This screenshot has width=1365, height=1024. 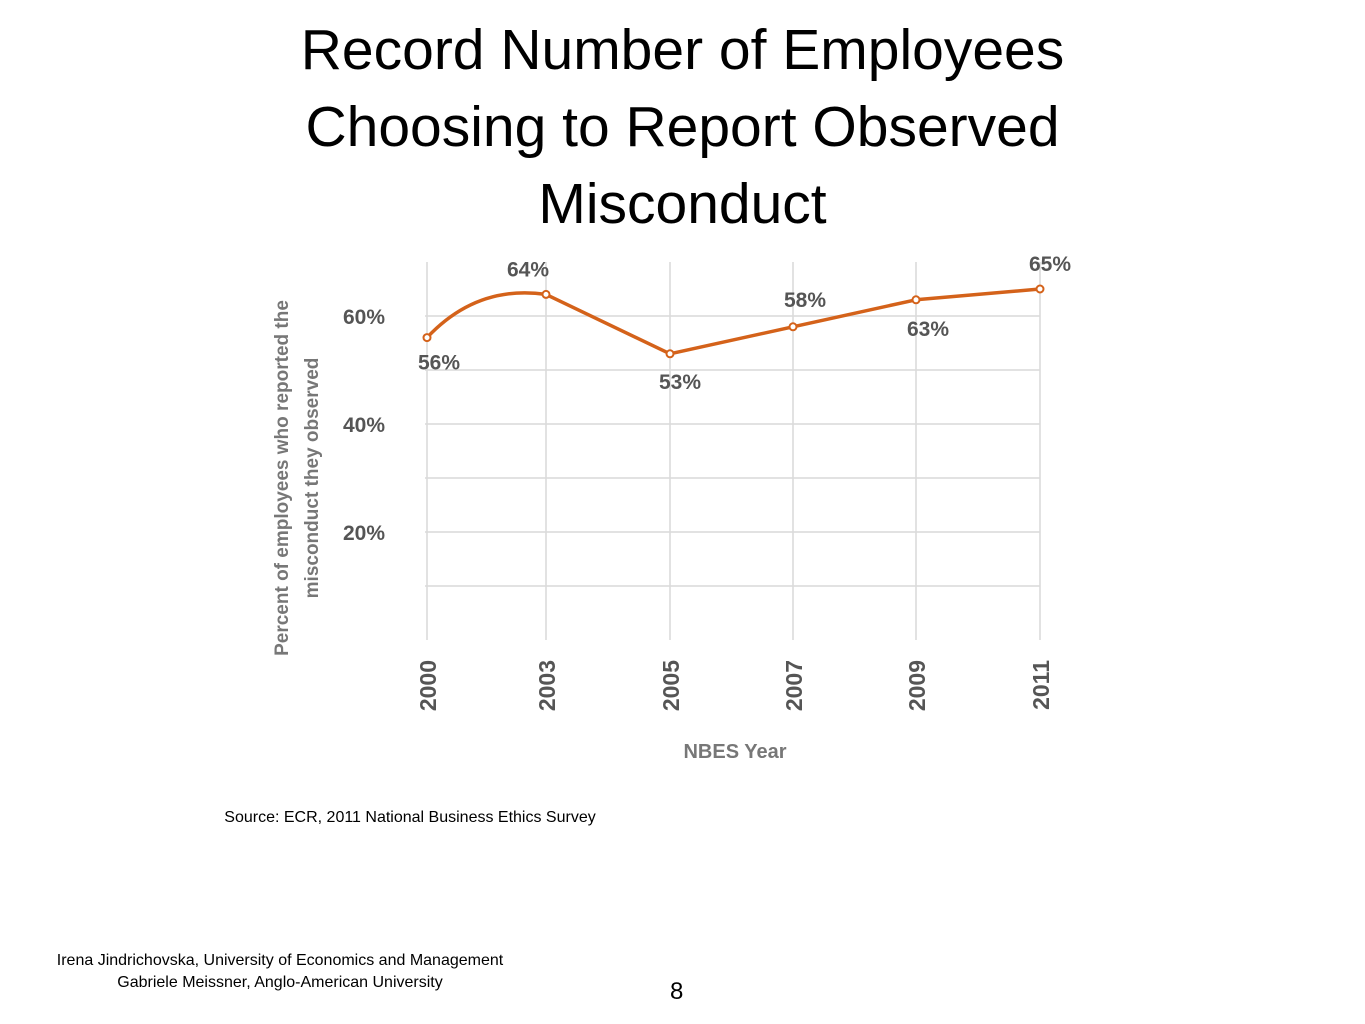 What do you see at coordinates (1041, 685) in the screenshot?
I see `x-tick-label: 2011` at bounding box center [1041, 685].